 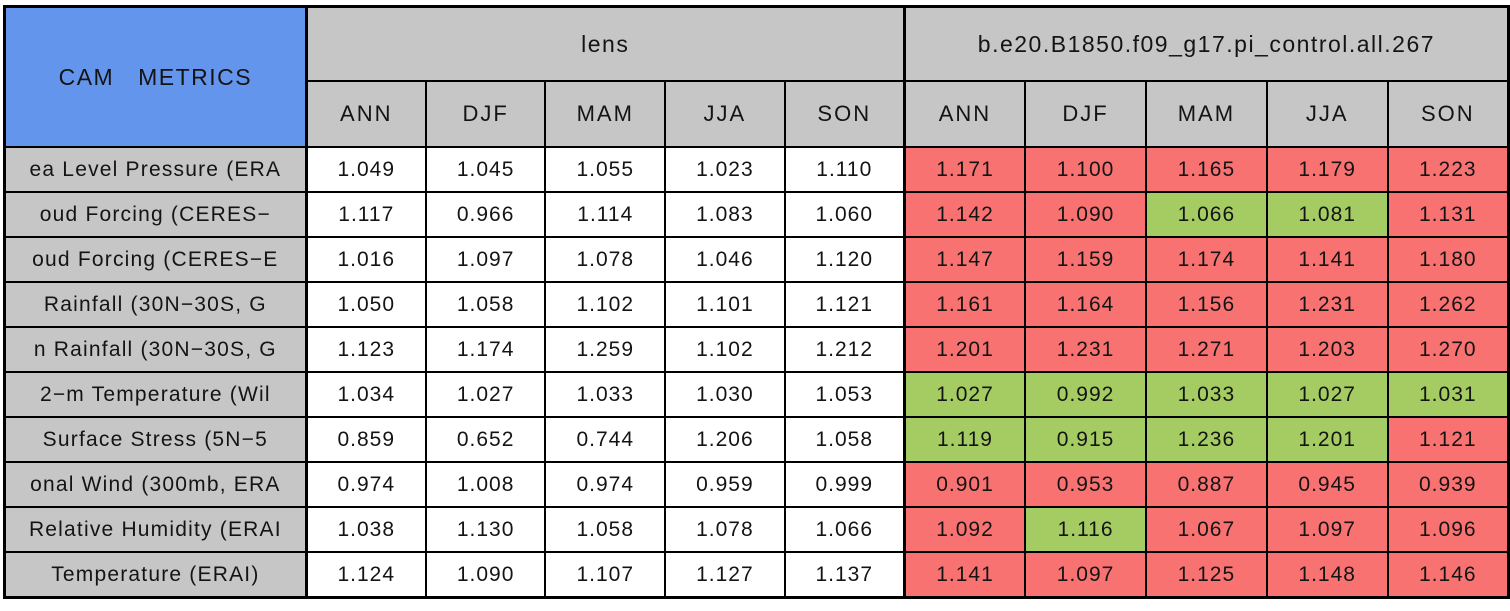 What do you see at coordinates (1327, 349) in the screenshot?
I see `control-value-cell: 1.203` at bounding box center [1327, 349].